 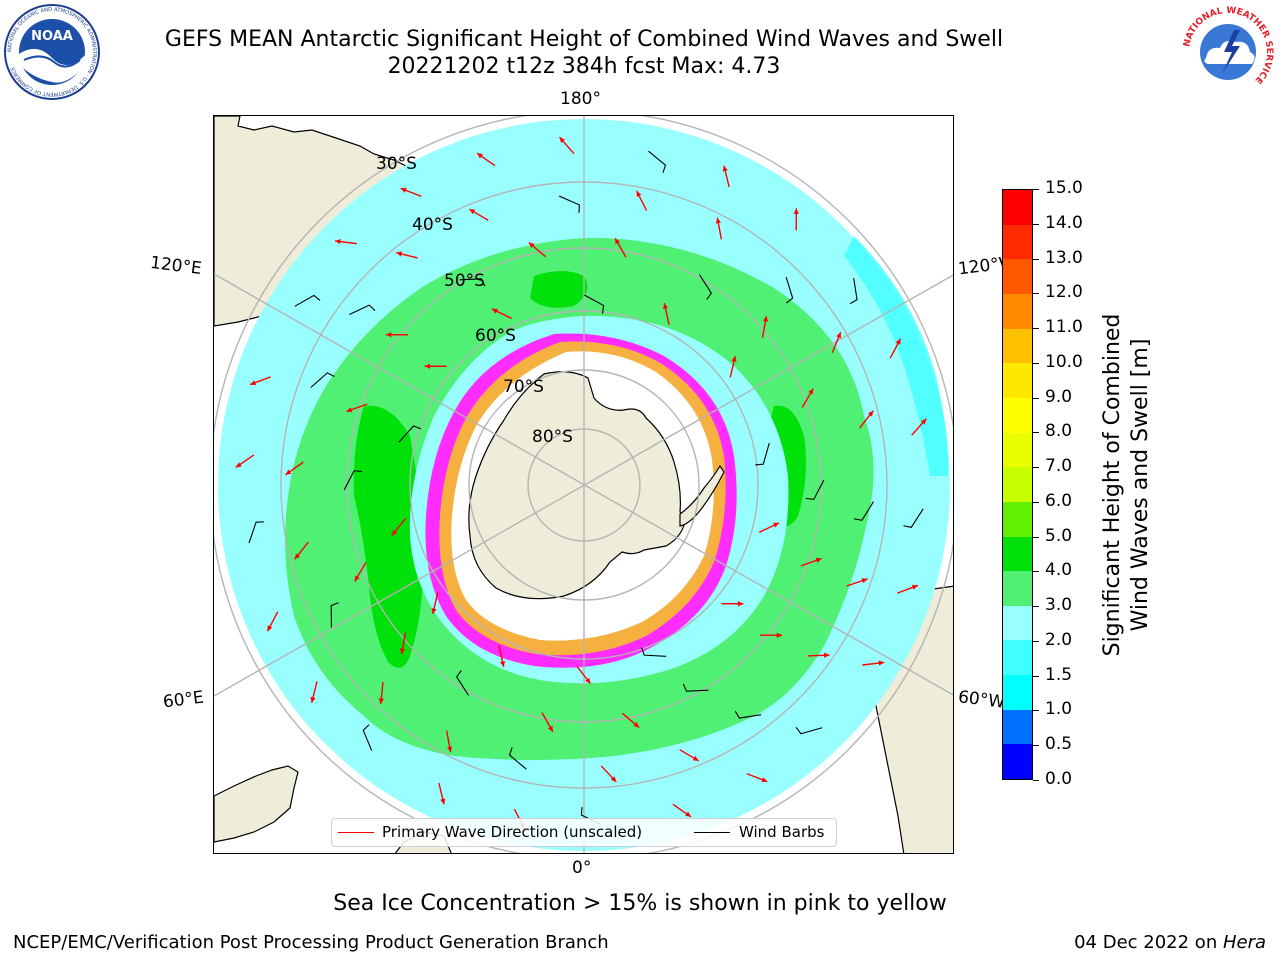 What do you see at coordinates (1064, 188) in the screenshot?
I see `colorbar-tick-label: 15.0` at bounding box center [1064, 188].